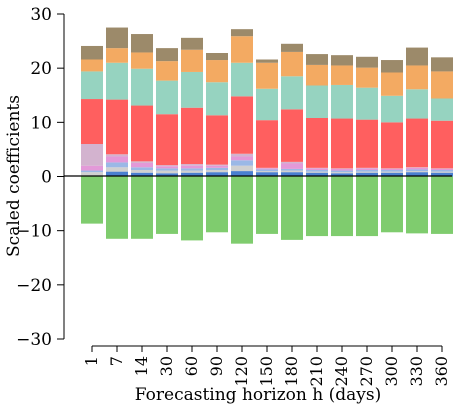  Describe the element at coordinates (441, 371) in the screenshot. I see `x-tick-label-360: 360` at that location.